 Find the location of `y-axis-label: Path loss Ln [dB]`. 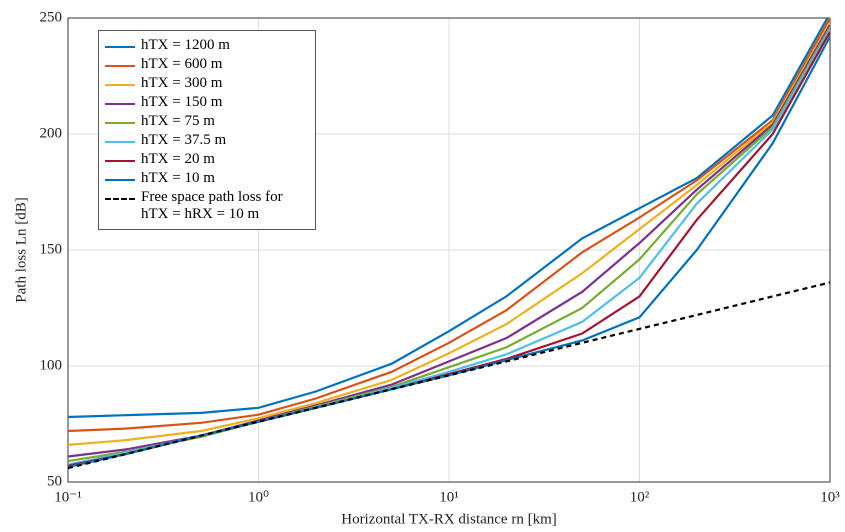

y-axis-label: Path loss Ln [dB] is located at coordinates (21, 249).